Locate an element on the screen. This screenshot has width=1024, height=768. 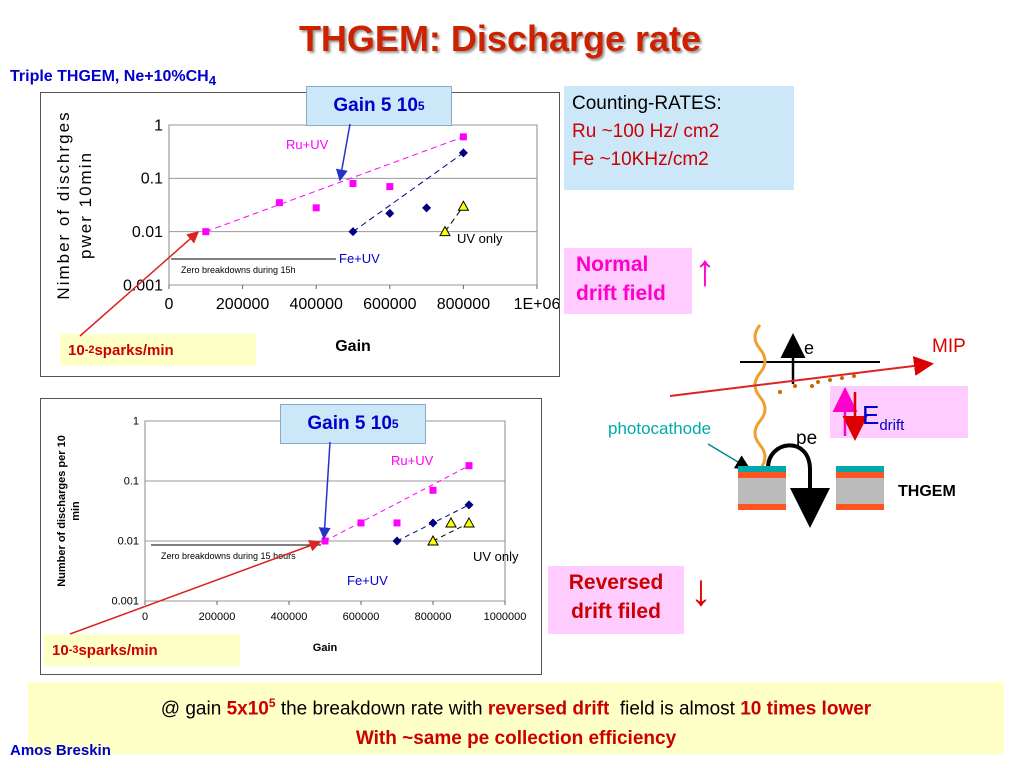
y-axis-label: min is located at coordinates (76, 511).